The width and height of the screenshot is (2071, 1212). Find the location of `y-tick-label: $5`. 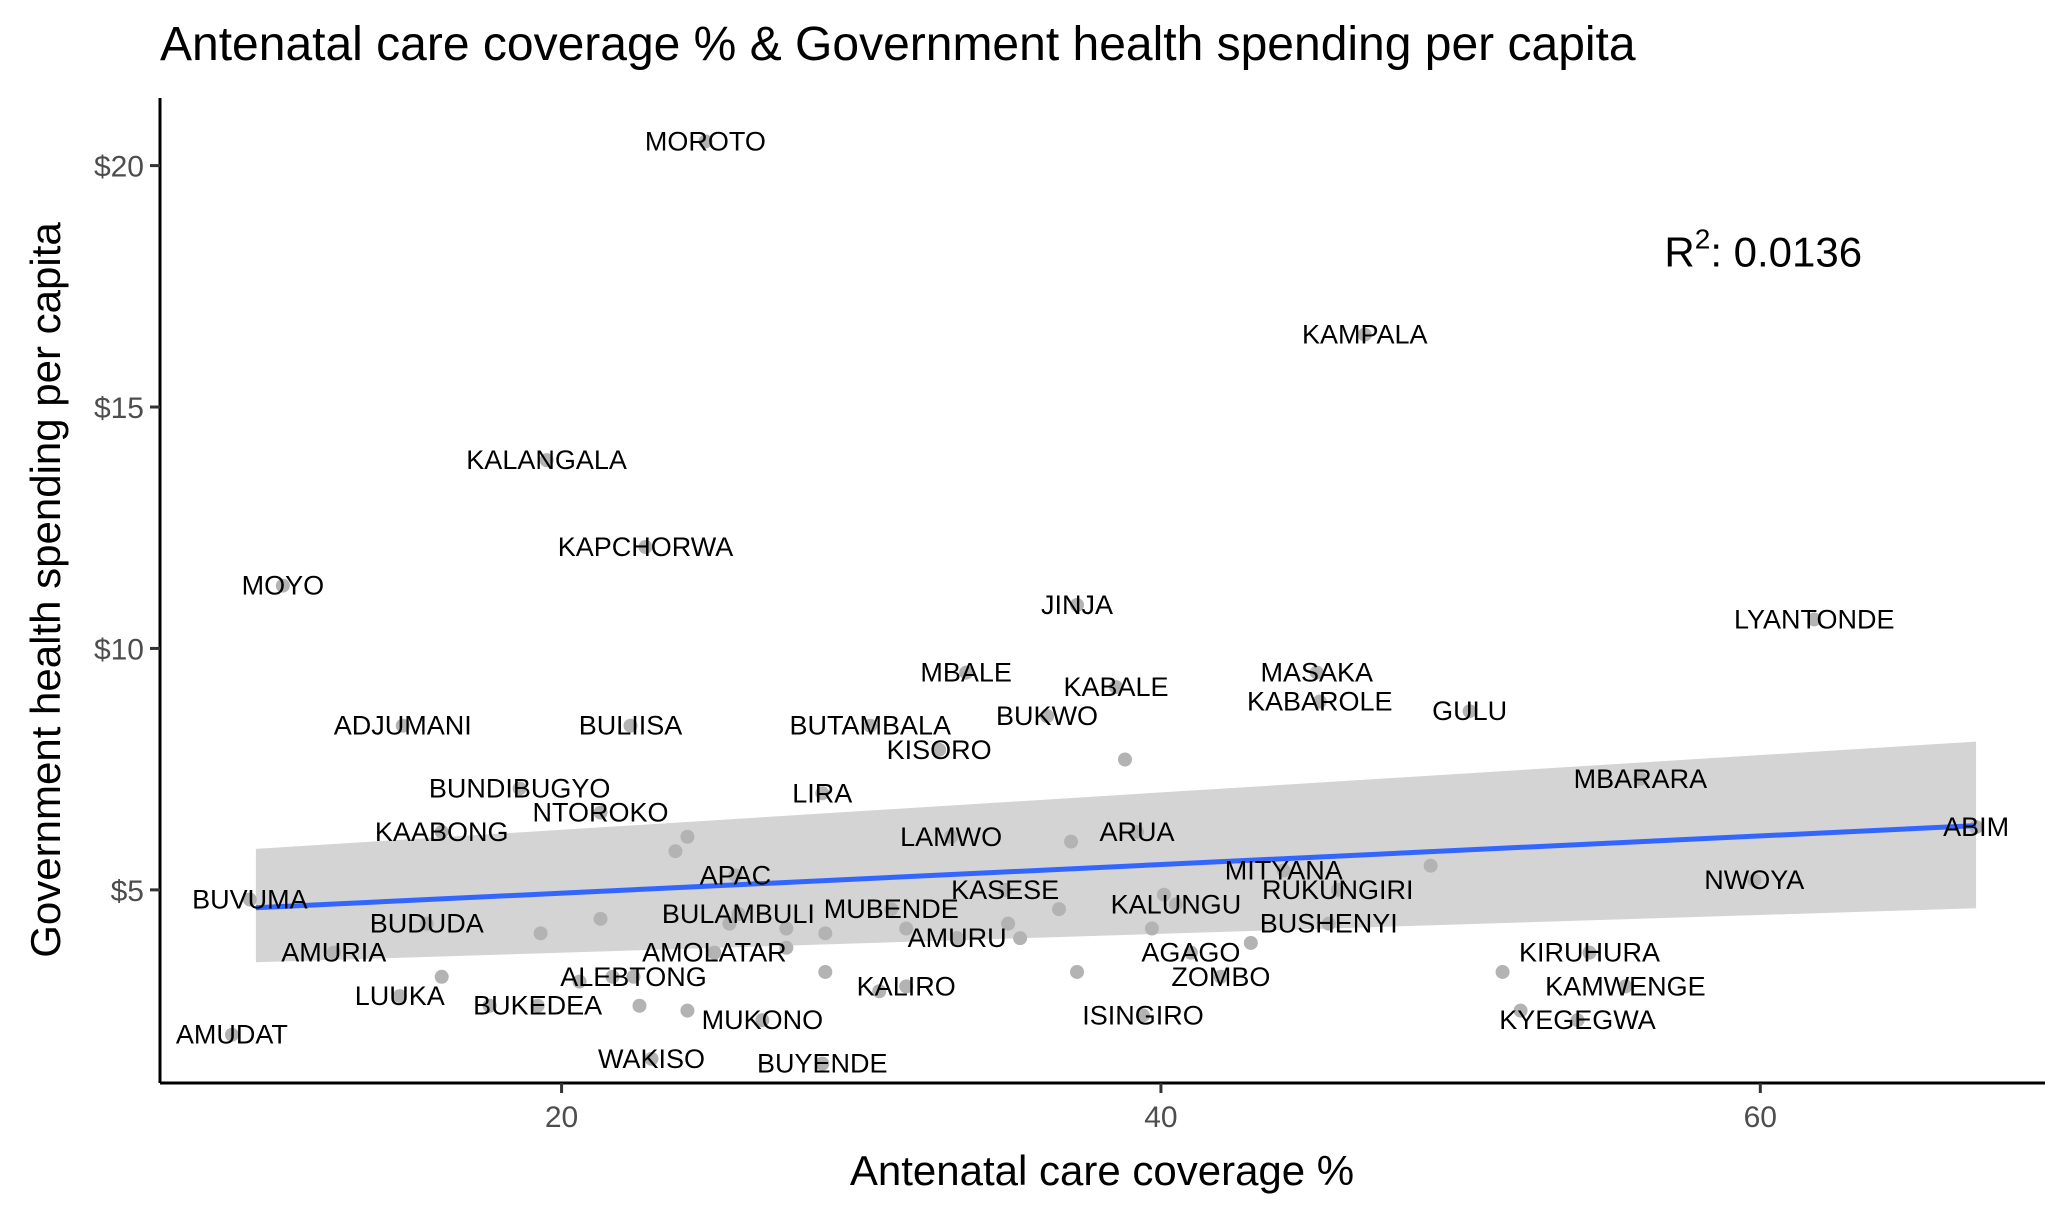

y-tick-label: $5 is located at coordinates (127, 891).